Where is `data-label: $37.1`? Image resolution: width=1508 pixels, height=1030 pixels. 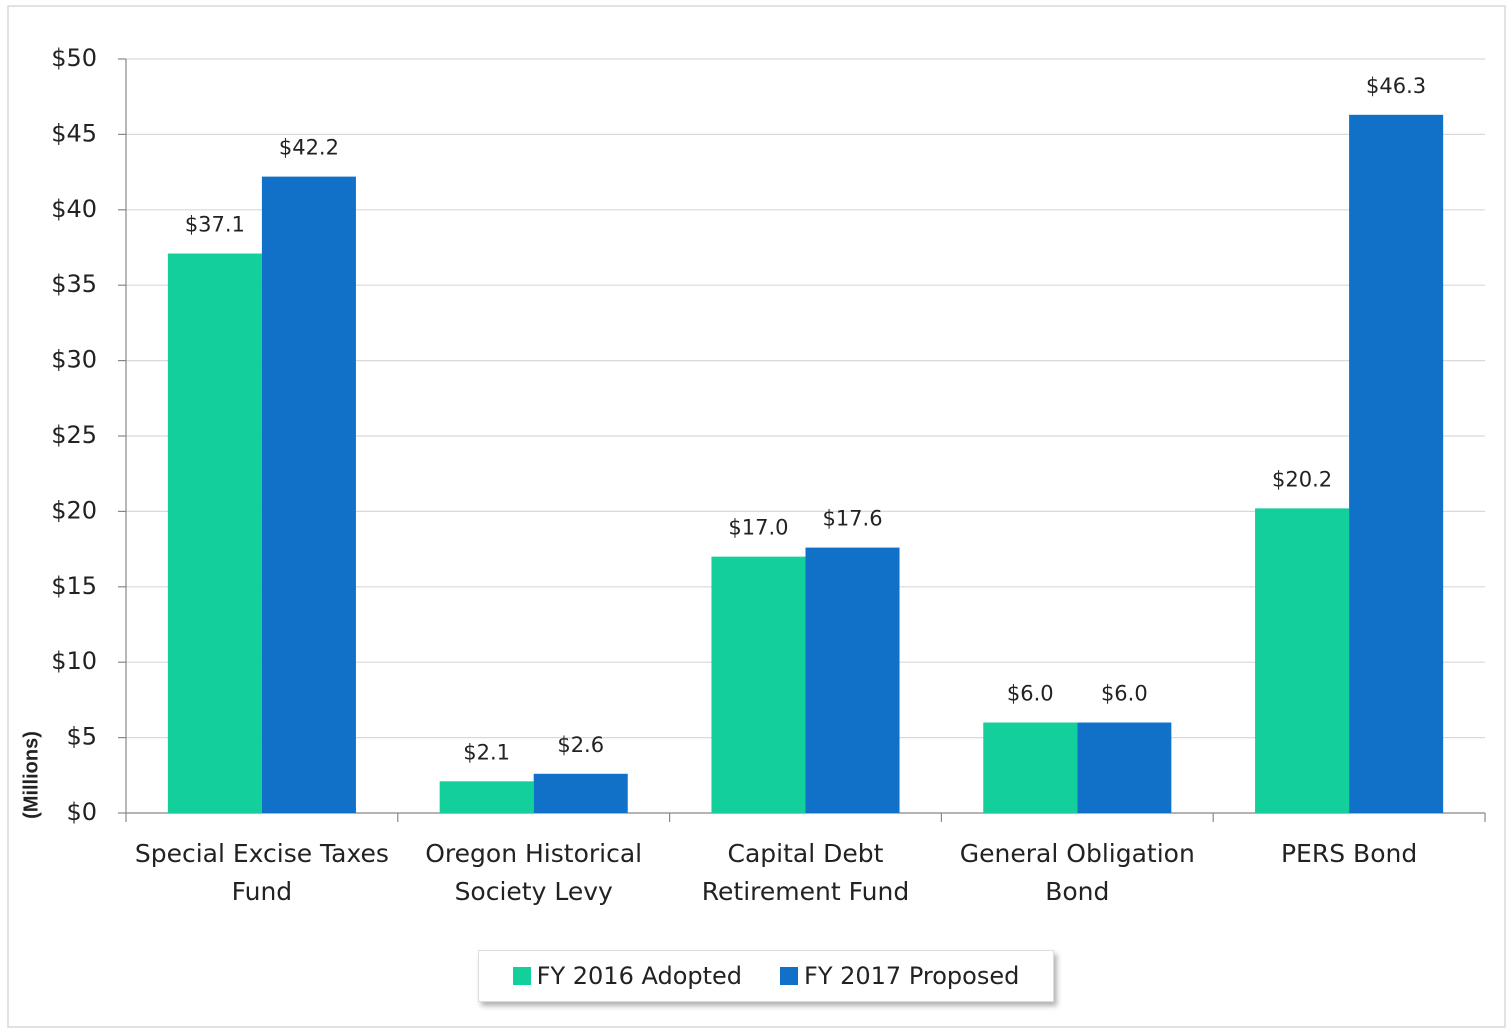 data-label: $37.1 is located at coordinates (215, 225).